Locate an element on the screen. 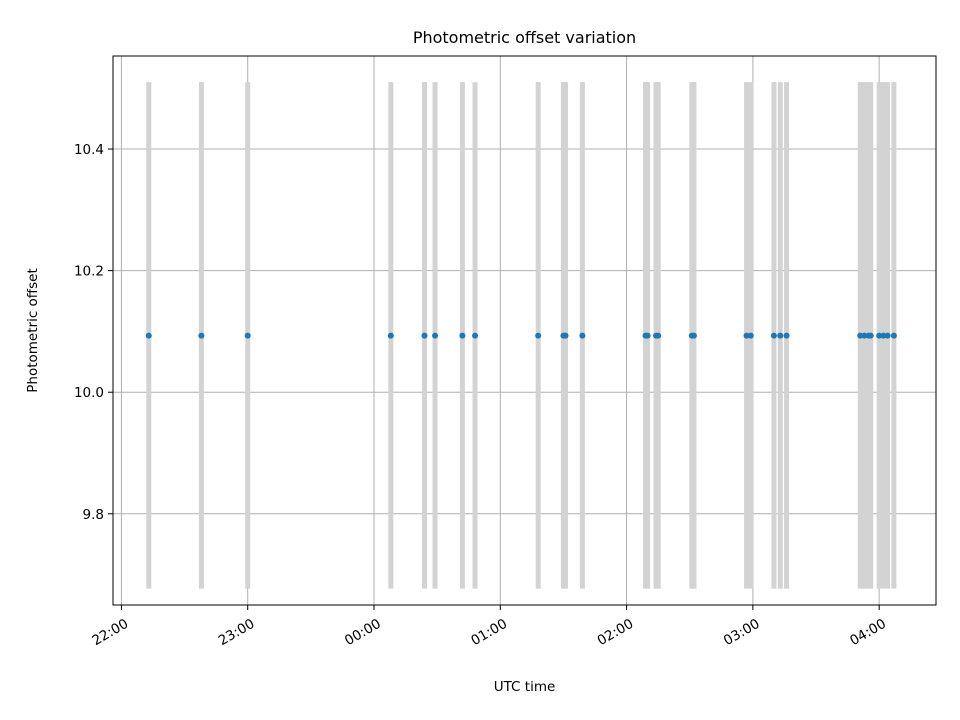 The height and width of the screenshot is (720, 960). x-tick-label: 01:00 is located at coordinates (489, 632).